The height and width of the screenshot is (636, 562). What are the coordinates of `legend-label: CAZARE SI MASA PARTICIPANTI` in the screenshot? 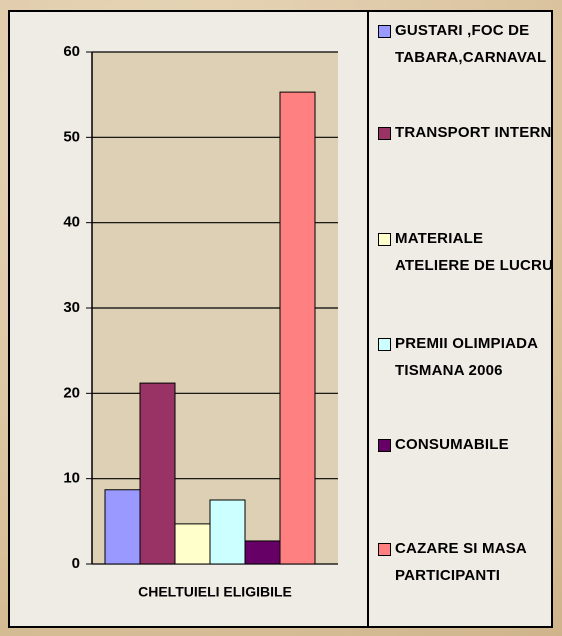 It's located at (461, 562).